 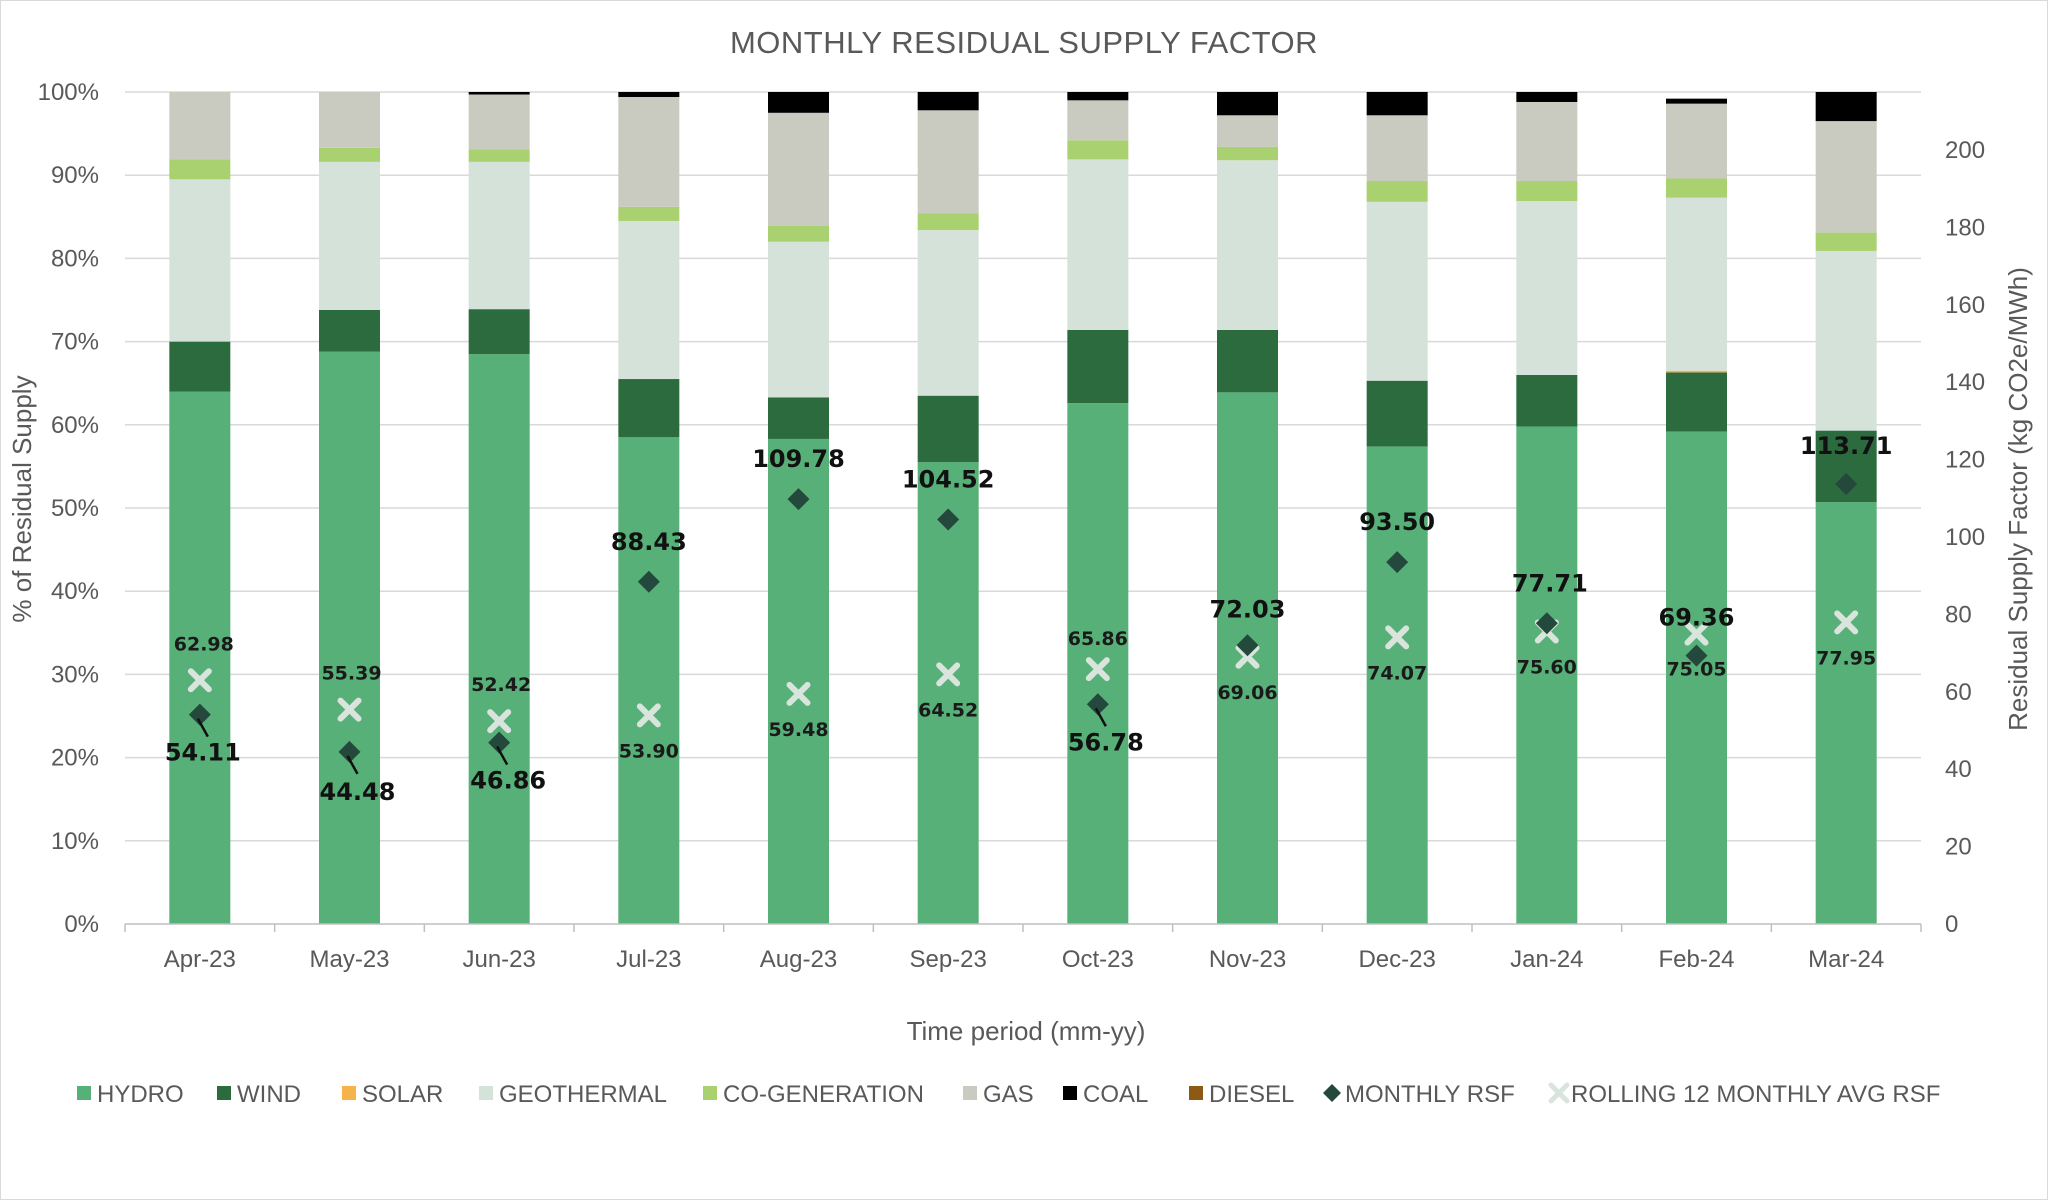 What do you see at coordinates (1397, 673) in the screenshot?
I see `rolling-rsf-label: 74.07` at bounding box center [1397, 673].